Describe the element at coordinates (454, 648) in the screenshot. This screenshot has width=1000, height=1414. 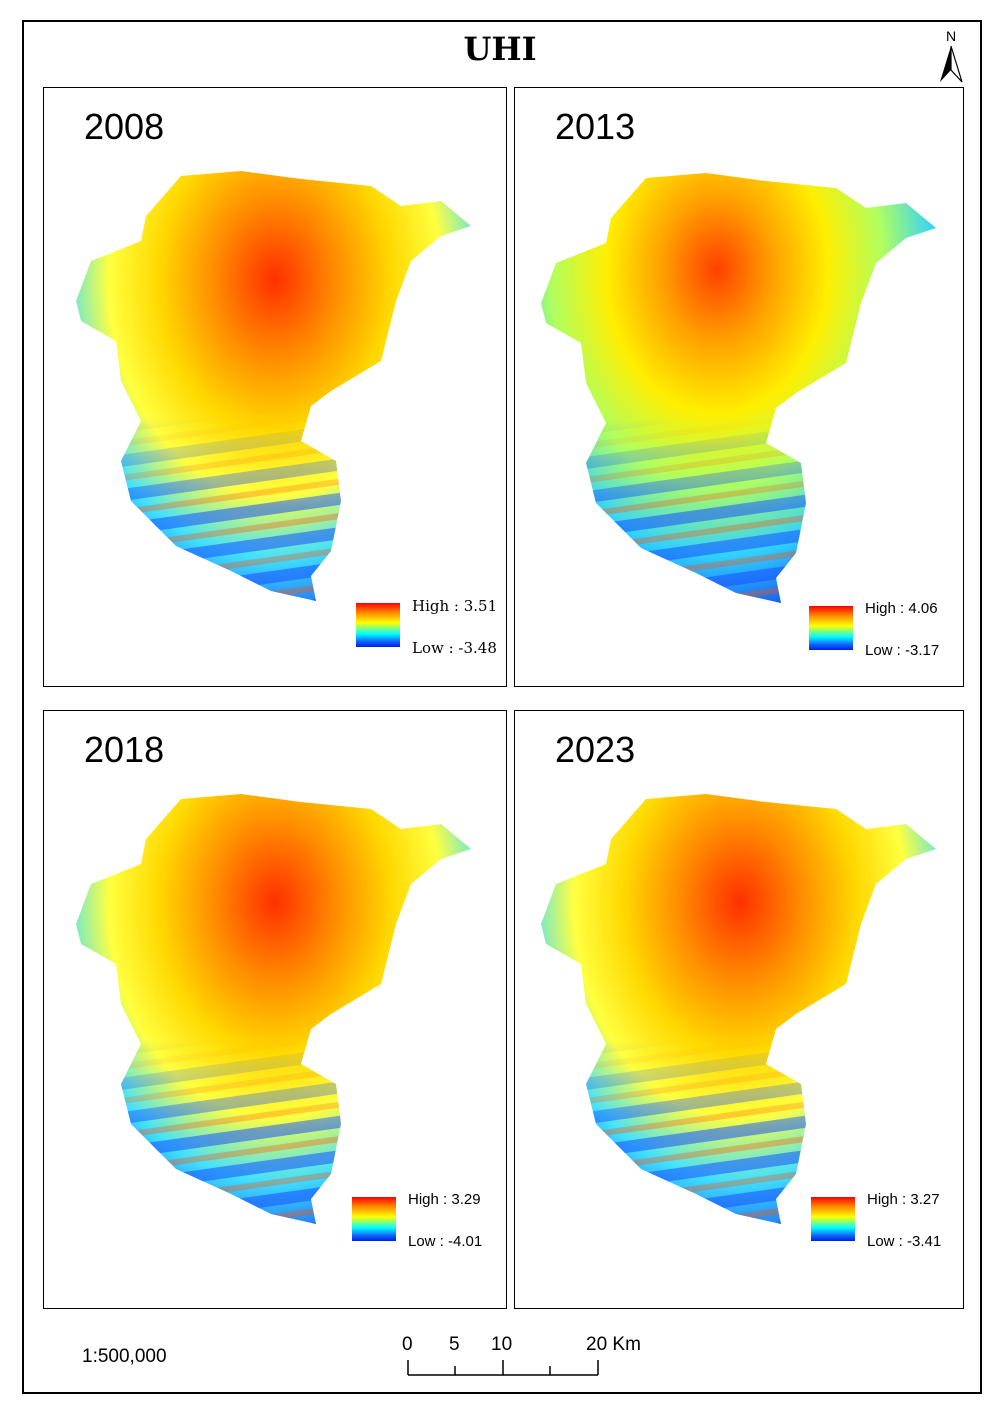
I see `legend-low: Low : -3.48` at that location.